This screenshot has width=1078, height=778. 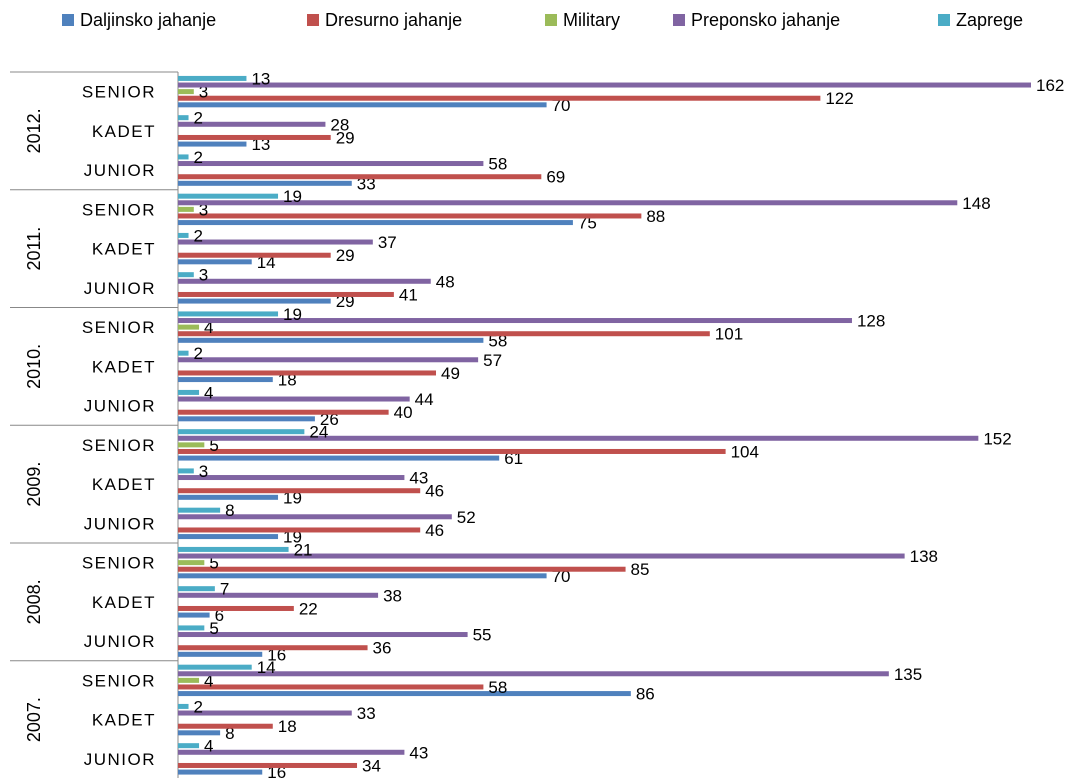 What do you see at coordinates (997, 438) in the screenshot?
I see `data-label: 152` at bounding box center [997, 438].